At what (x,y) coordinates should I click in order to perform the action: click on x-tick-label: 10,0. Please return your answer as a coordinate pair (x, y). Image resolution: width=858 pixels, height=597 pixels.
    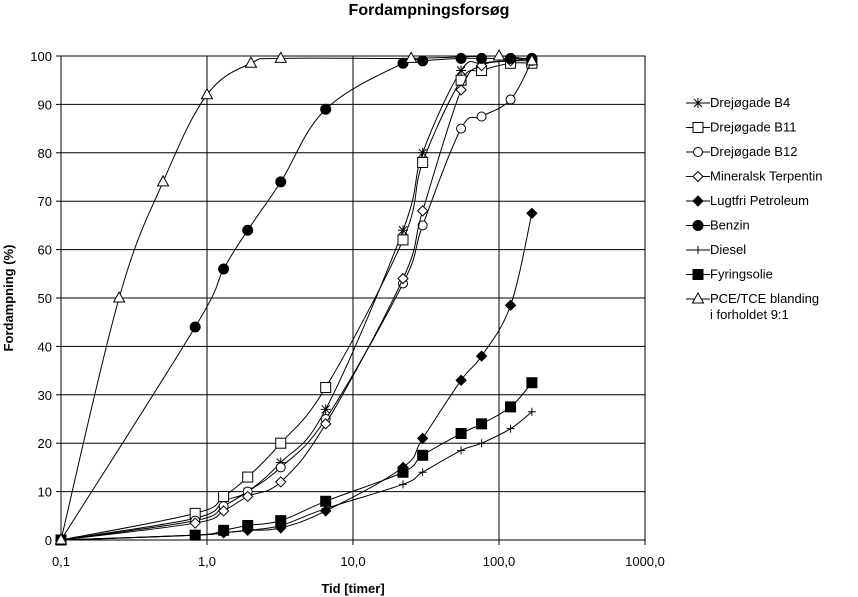
    Looking at the image, I should click on (352, 561).